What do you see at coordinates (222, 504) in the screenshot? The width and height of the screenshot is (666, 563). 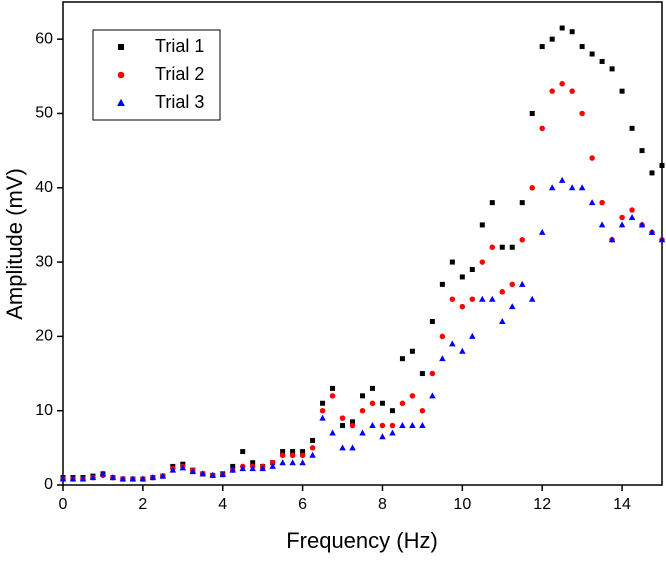 I see `x-tick-label: 4` at bounding box center [222, 504].